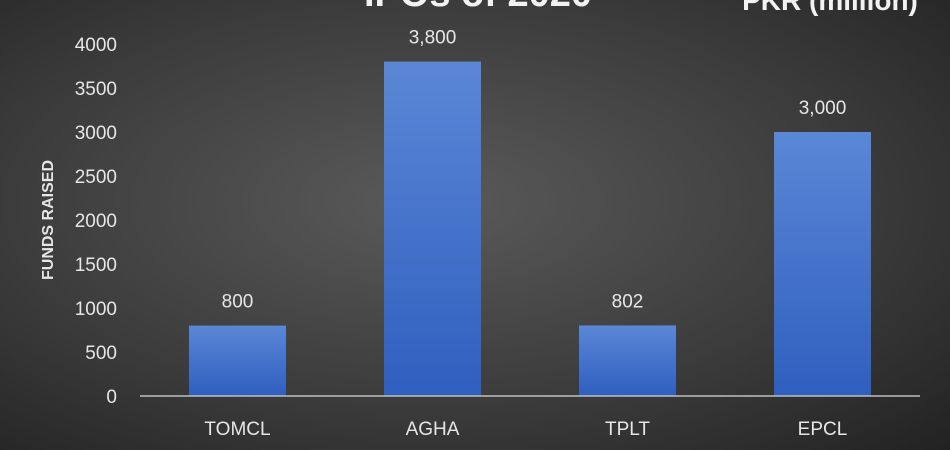 The width and height of the screenshot is (950, 450). What do you see at coordinates (433, 429) in the screenshot?
I see `x-tick-label: AGHA` at bounding box center [433, 429].